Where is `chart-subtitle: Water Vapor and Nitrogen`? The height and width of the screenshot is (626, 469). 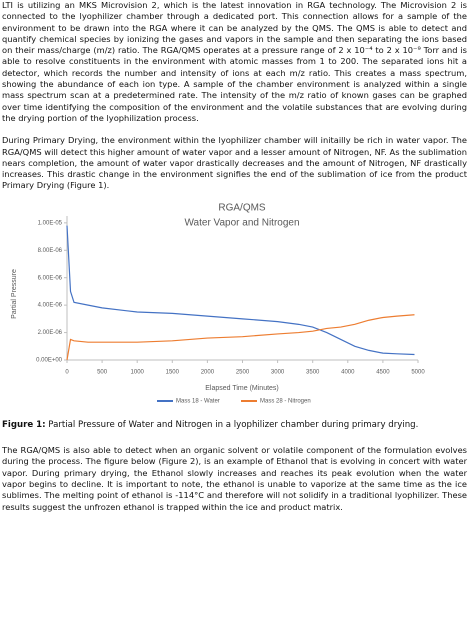
chart-subtitle: Water Vapor and Nitrogen is located at coordinates (241, 222).